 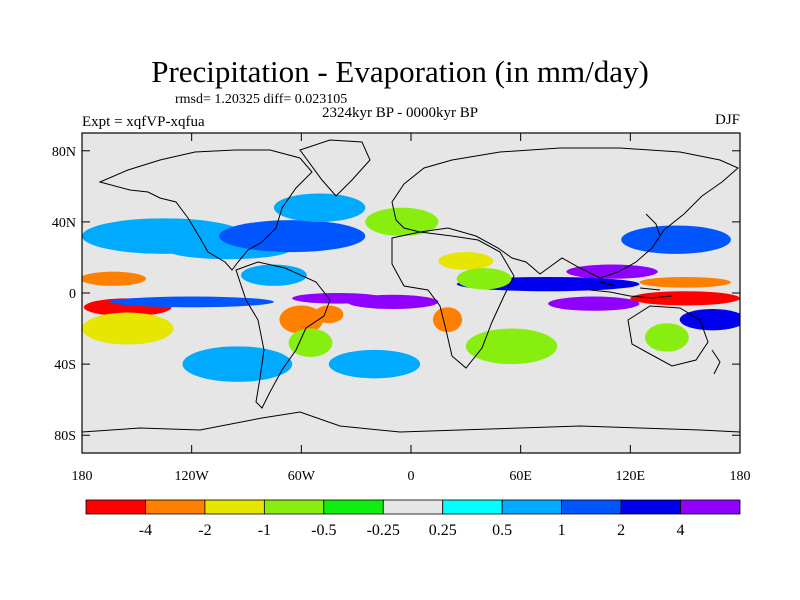 I want to click on colorbar-label: 1, so click(x=562, y=530).